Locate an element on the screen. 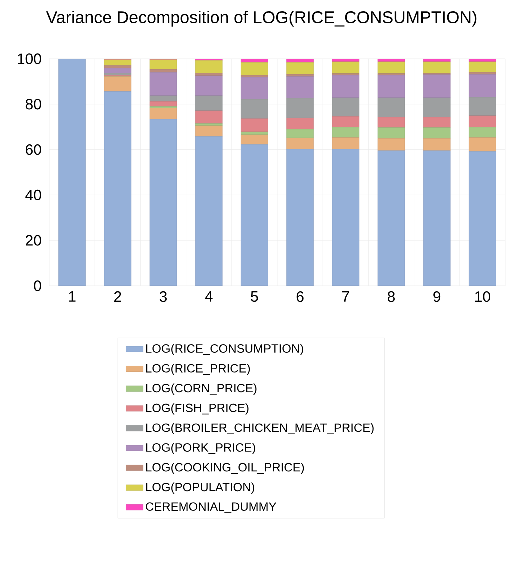 The height and width of the screenshot is (569, 525). x-tick-label: 2 is located at coordinates (118, 297).